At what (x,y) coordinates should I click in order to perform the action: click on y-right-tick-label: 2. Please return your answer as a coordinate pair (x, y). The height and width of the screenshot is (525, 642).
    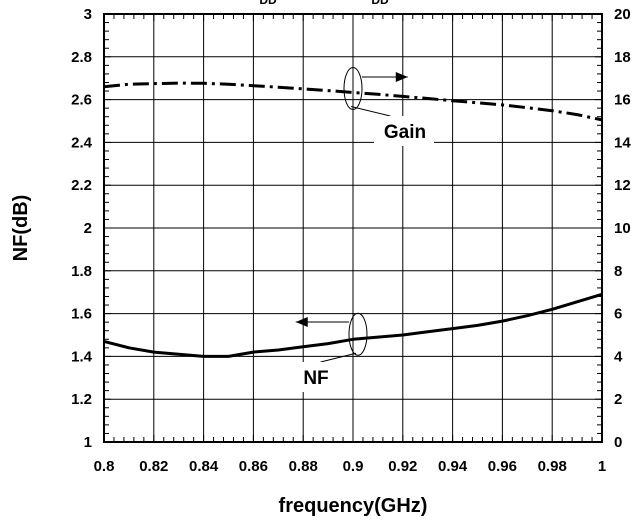
    Looking at the image, I should click on (618, 399).